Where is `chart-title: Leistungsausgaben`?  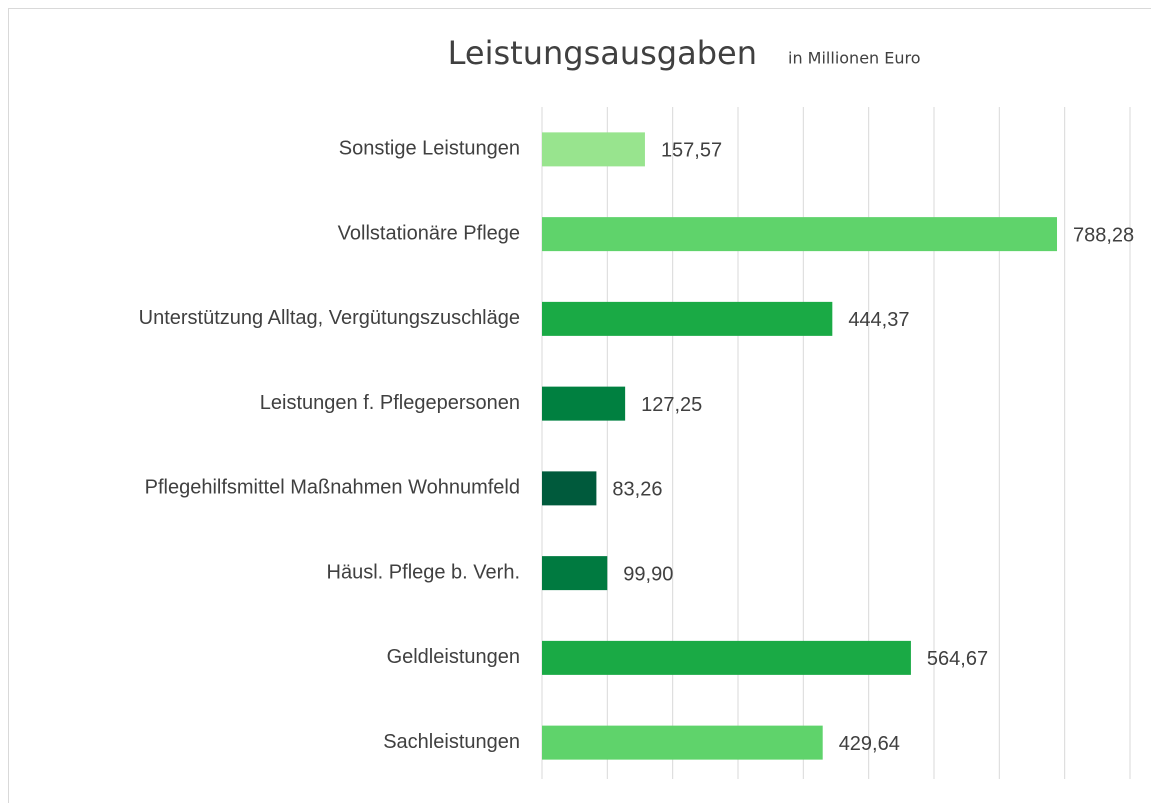 chart-title: Leistungsausgaben is located at coordinates (602, 53).